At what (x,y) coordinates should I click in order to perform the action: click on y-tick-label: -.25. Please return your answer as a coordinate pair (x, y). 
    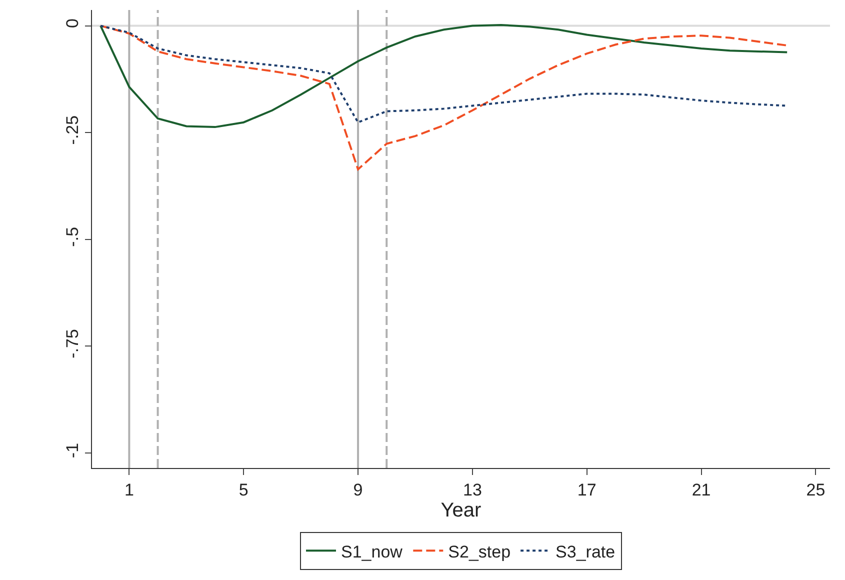
    Looking at the image, I should click on (72, 130).